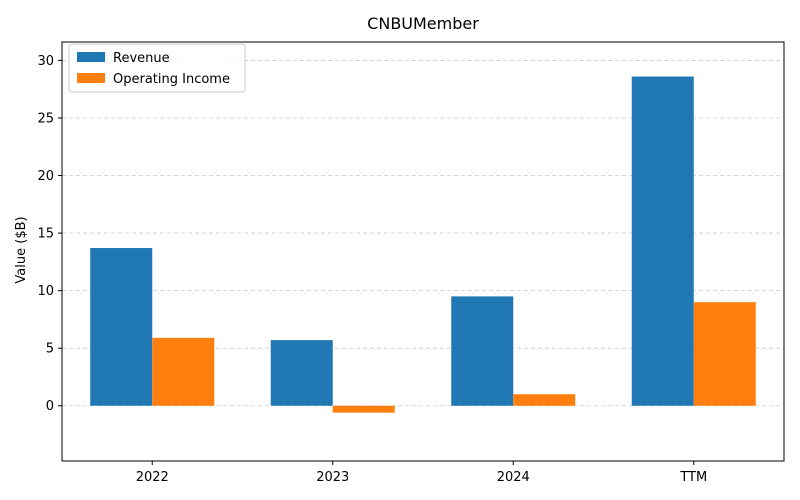  What do you see at coordinates (45, 176) in the screenshot?
I see `y-tick-label: 20` at bounding box center [45, 176].